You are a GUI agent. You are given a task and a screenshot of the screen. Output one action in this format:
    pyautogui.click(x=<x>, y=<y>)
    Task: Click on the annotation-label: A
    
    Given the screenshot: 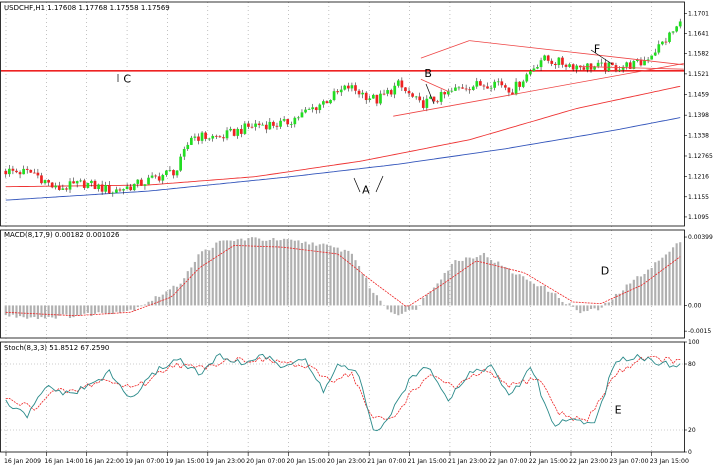 What is the action you would take?
    pyautogui.click(x=366, y=189)
    